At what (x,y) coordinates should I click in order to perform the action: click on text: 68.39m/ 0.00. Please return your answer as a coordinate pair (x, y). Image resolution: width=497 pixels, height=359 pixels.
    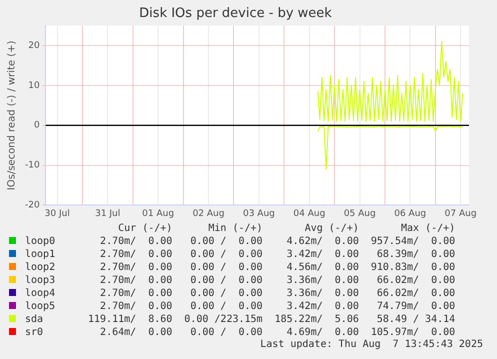
    Looking at the image, I should click on (416, 254).